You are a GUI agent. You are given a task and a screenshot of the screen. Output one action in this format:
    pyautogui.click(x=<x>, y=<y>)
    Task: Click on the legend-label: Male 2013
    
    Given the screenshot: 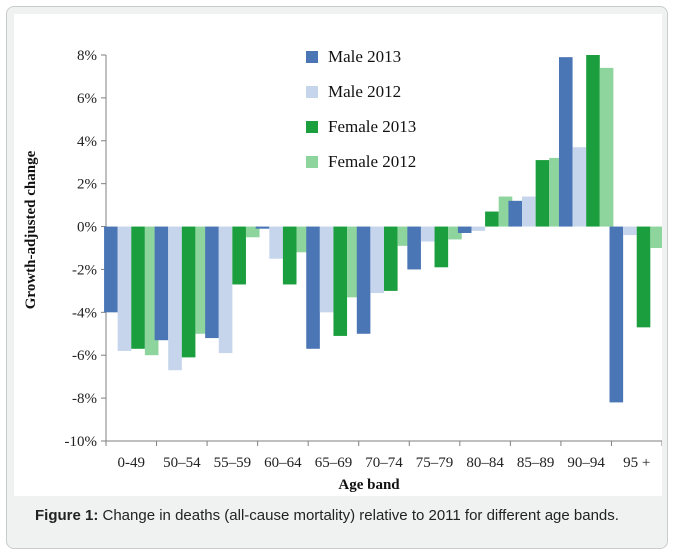 What is the action you would take?
    pyautogui.click(x=364, y=56)
    